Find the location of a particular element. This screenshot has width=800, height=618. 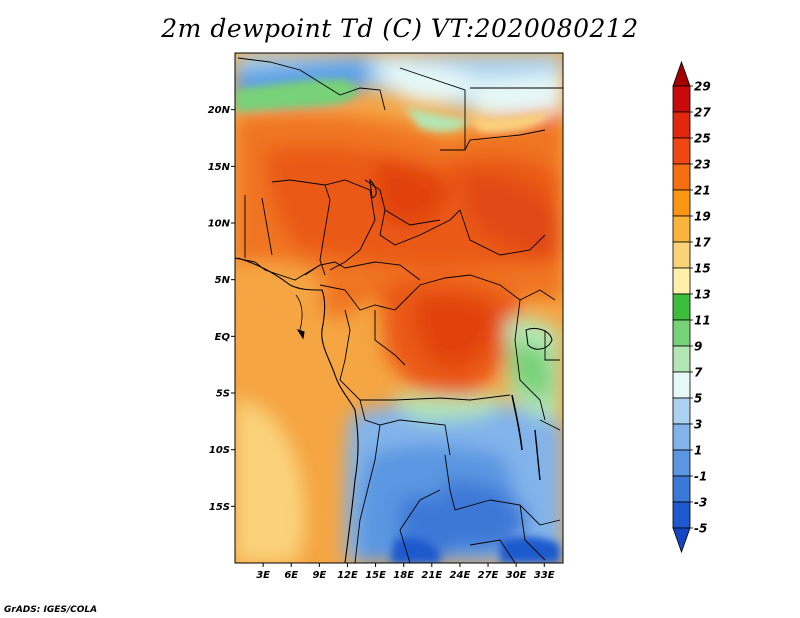

lon-tick-label: 30E is located at coordinates (516, 575).